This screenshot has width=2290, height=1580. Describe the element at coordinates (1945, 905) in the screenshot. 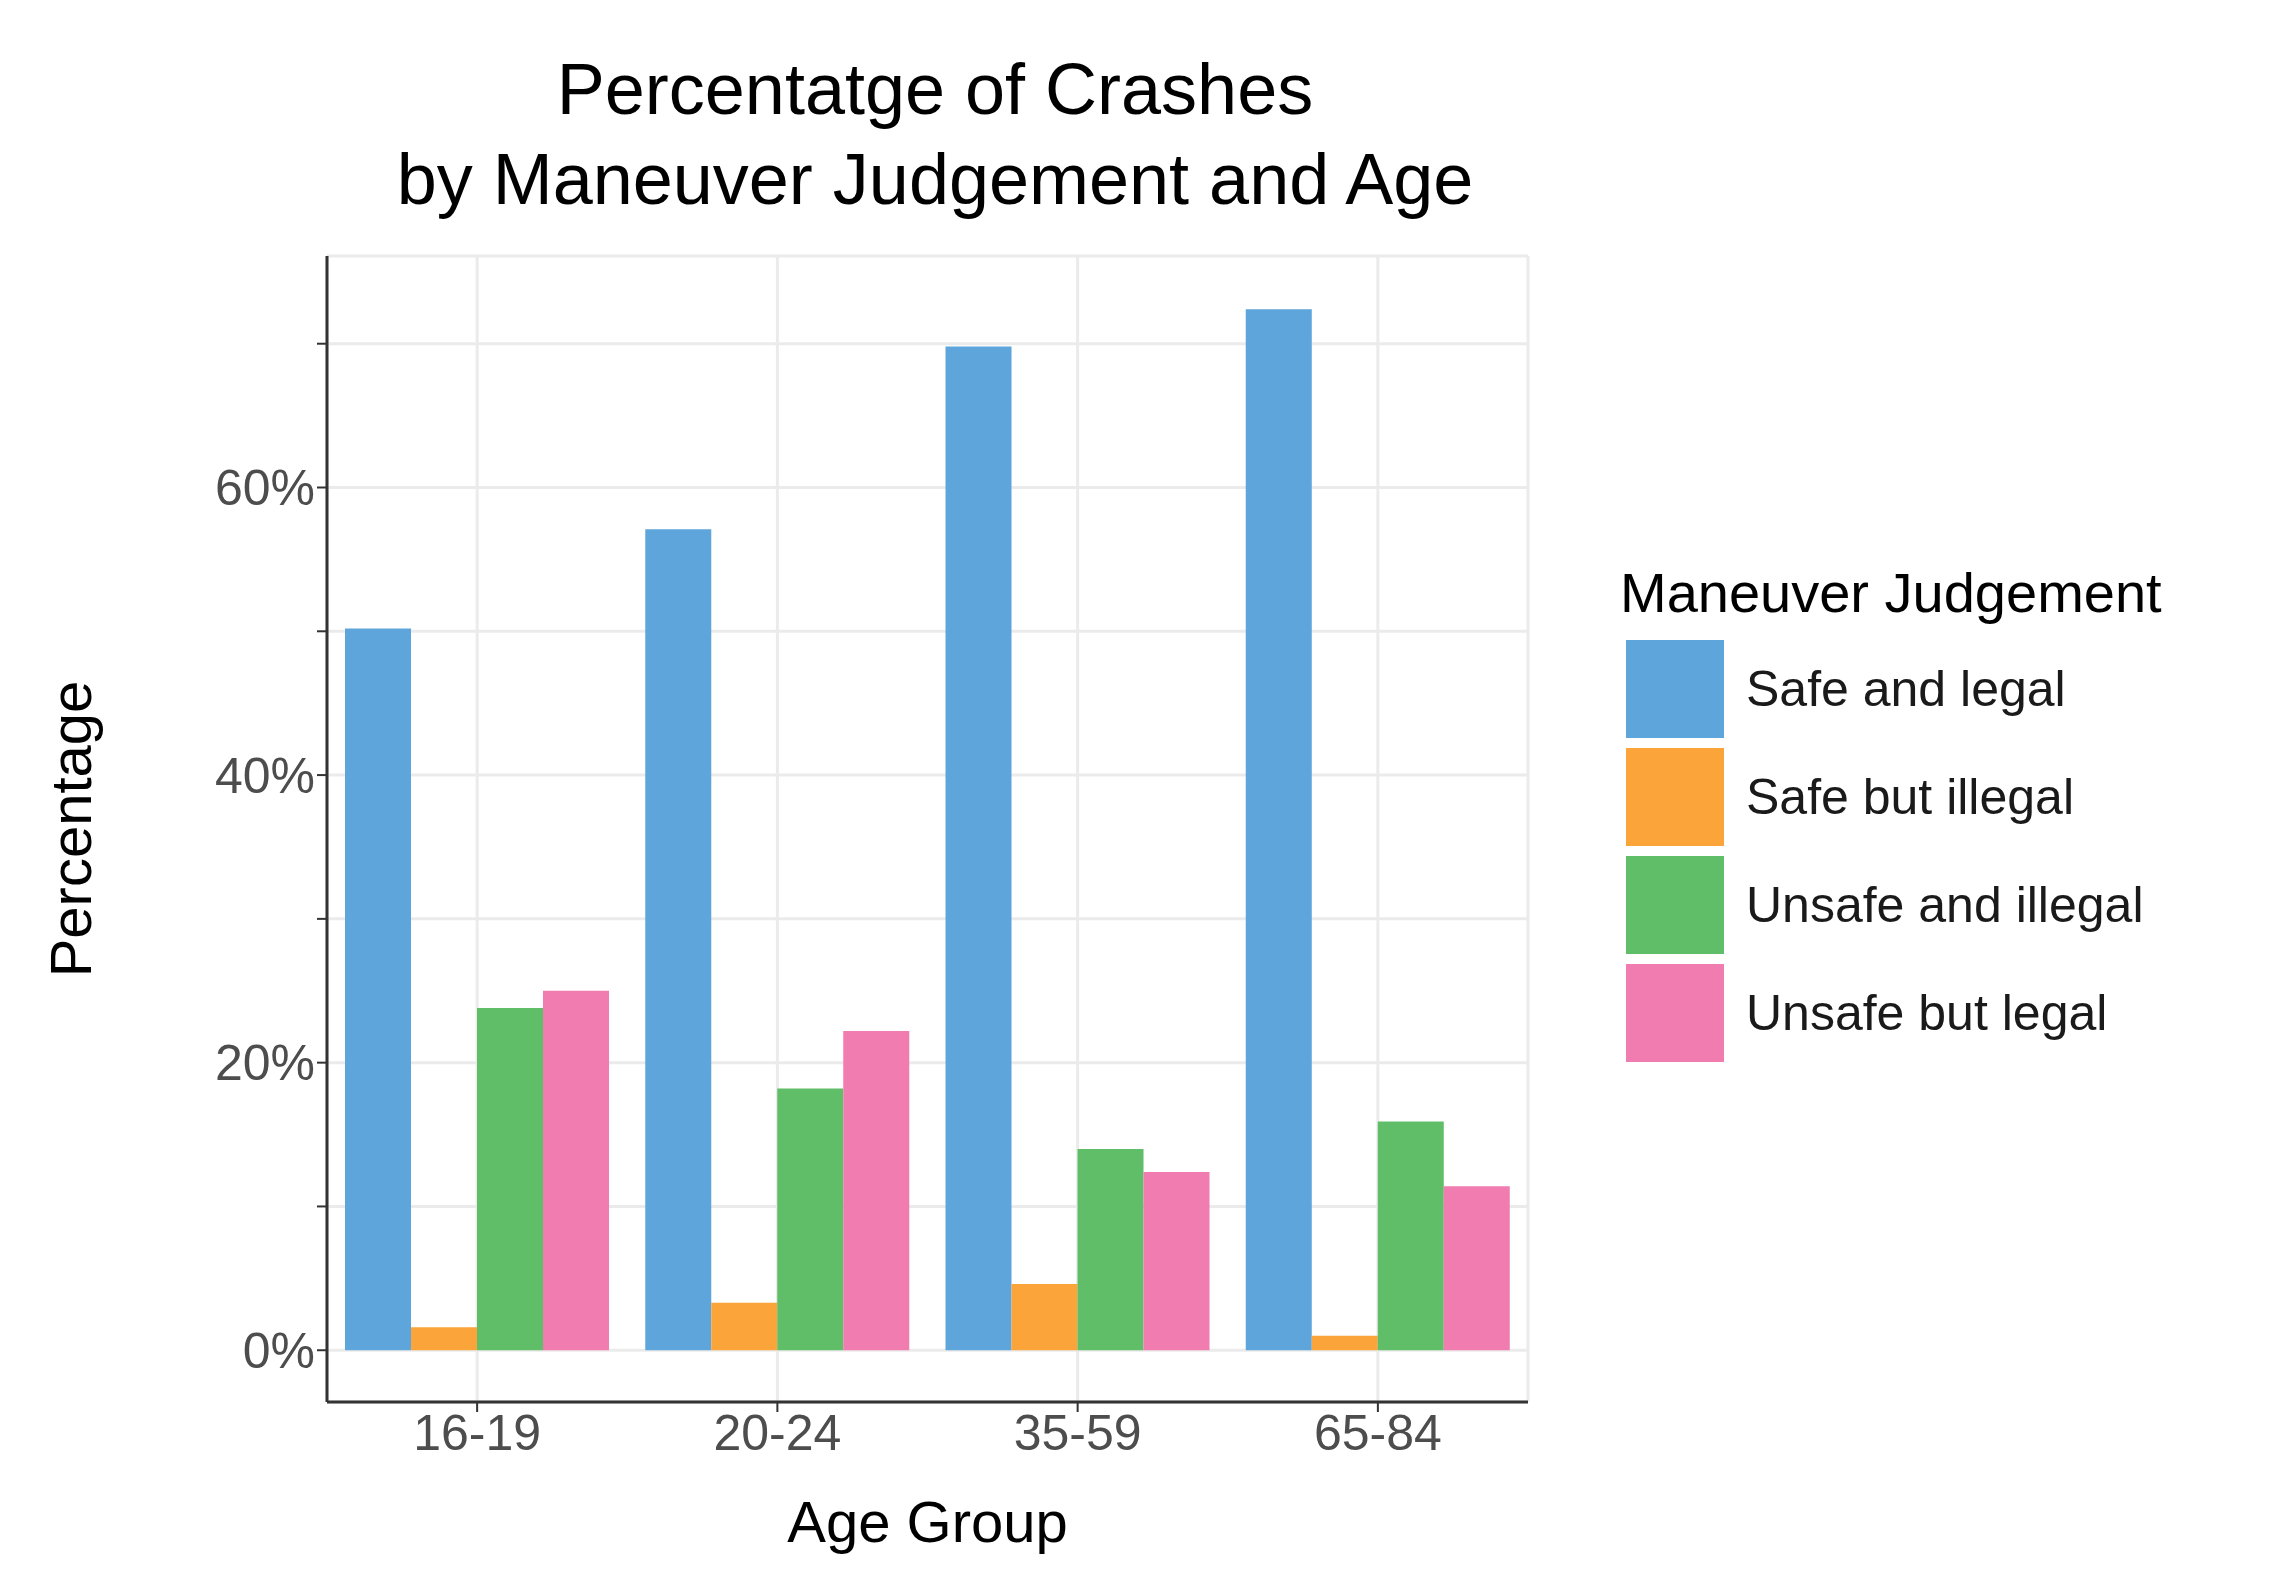

I see `legend-label: Unsafe and illegal` at that location.